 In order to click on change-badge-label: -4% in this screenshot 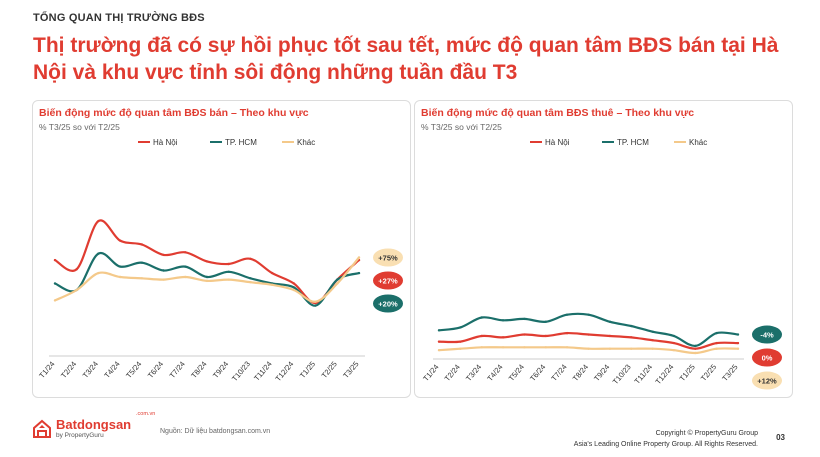, I will do `click(767, 335)`.